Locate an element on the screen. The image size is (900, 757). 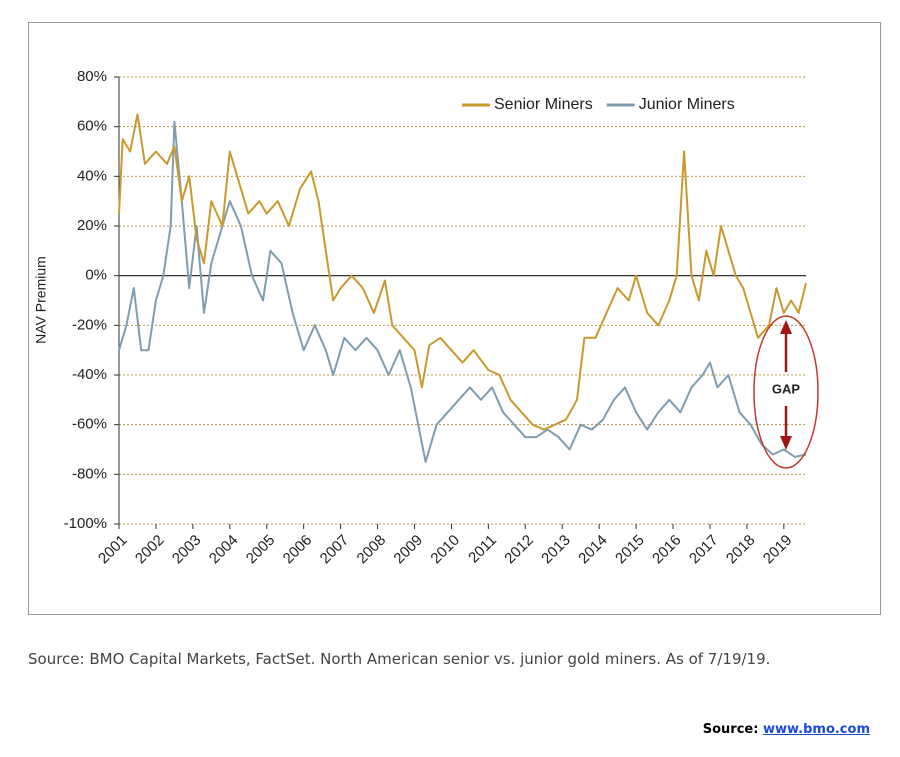
source-label: Source: is located at coordinates (730, 729).